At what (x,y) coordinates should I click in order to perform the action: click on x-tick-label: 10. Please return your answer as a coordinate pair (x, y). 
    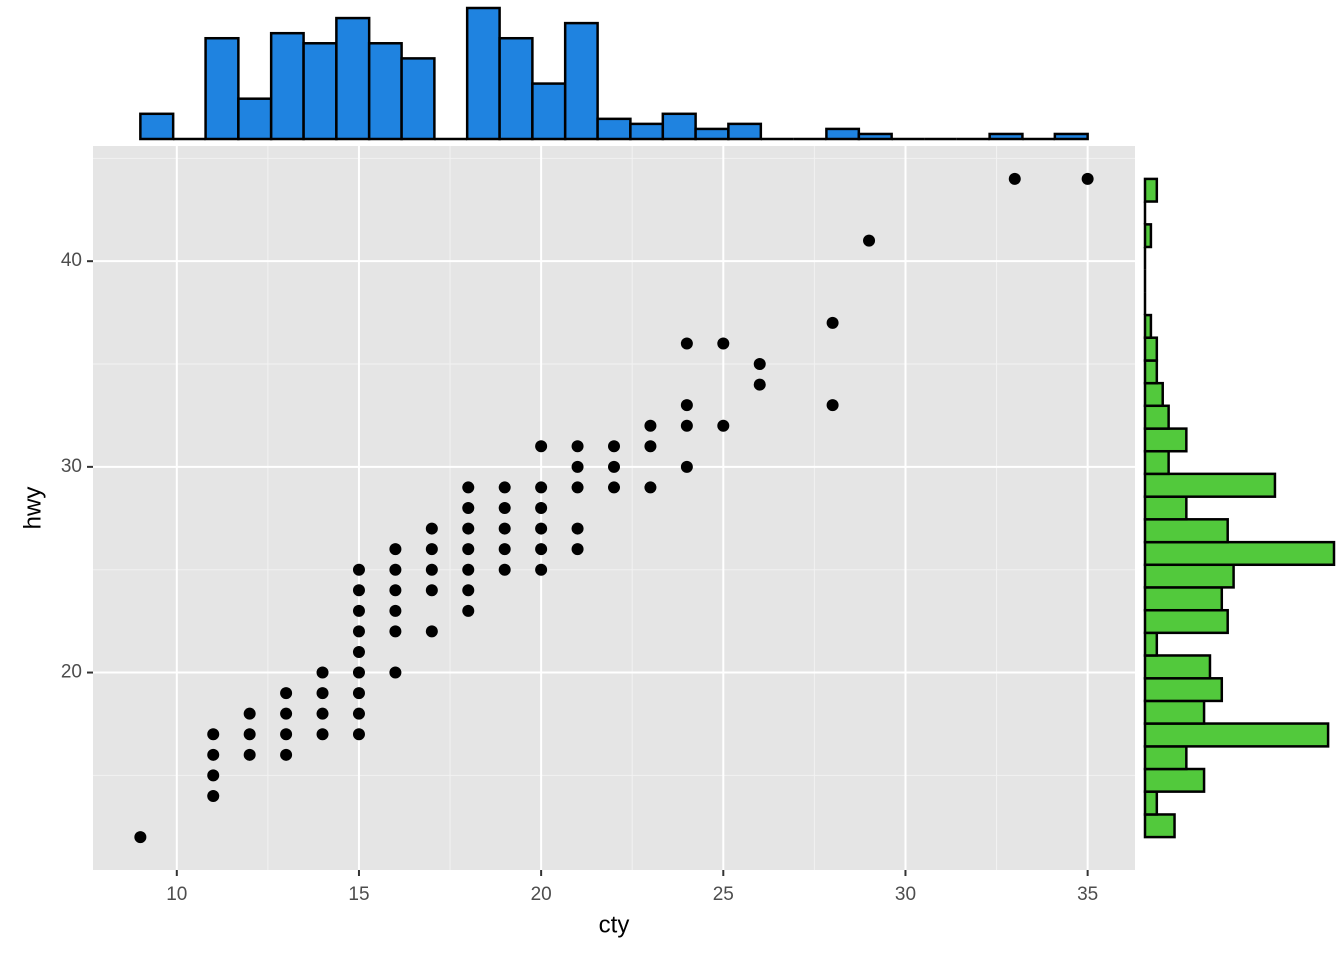
    Looking at the image, I should click on (176, 894).